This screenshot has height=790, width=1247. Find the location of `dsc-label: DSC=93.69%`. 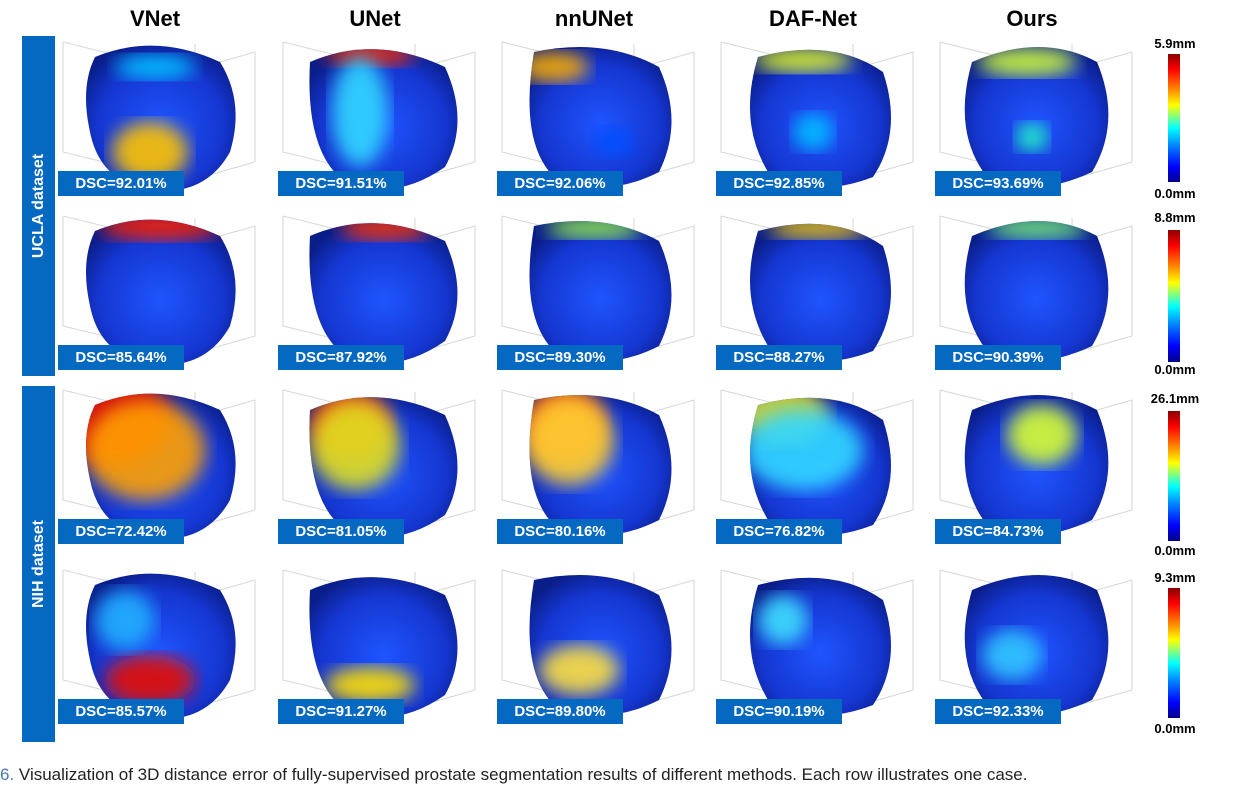

dsc-label: DSC=93.69% is located at coordinates (998, 183).